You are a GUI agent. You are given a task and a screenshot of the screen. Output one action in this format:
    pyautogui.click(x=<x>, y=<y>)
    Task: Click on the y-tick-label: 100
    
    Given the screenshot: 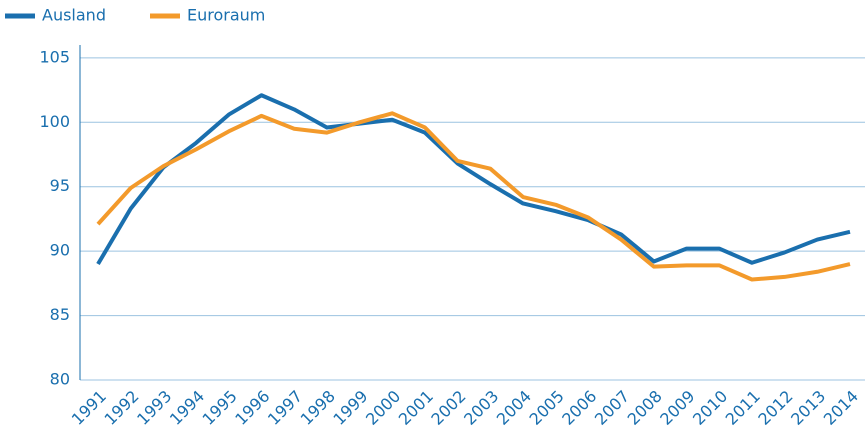 What is the action you would take?
    pyautogui.click(x=54, y=121)
    